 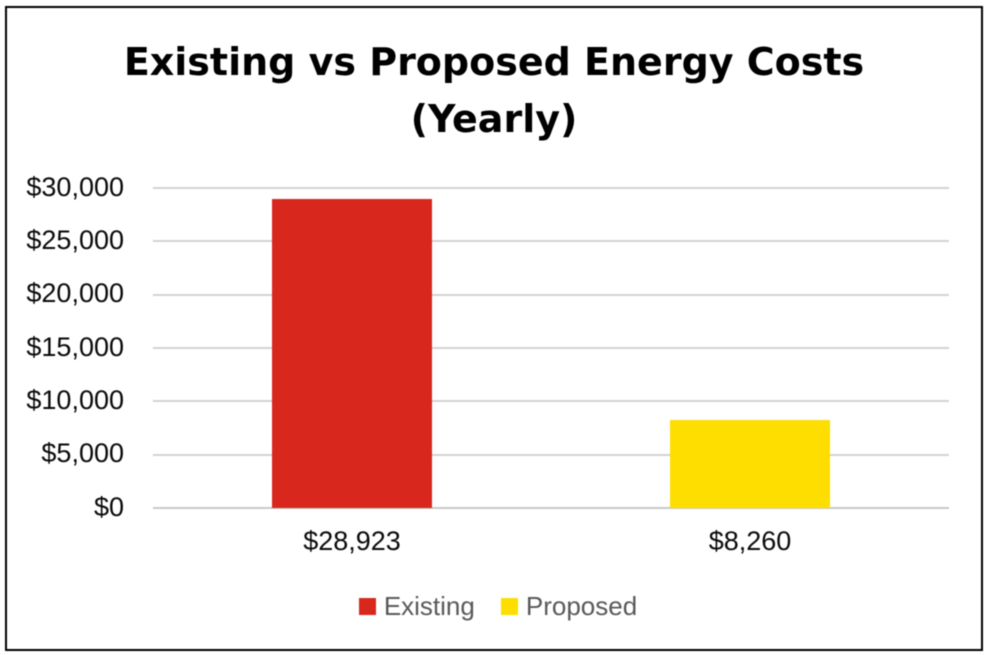 I want to click on legend-item-proposed: Proposed, so click(x=569, y=606).